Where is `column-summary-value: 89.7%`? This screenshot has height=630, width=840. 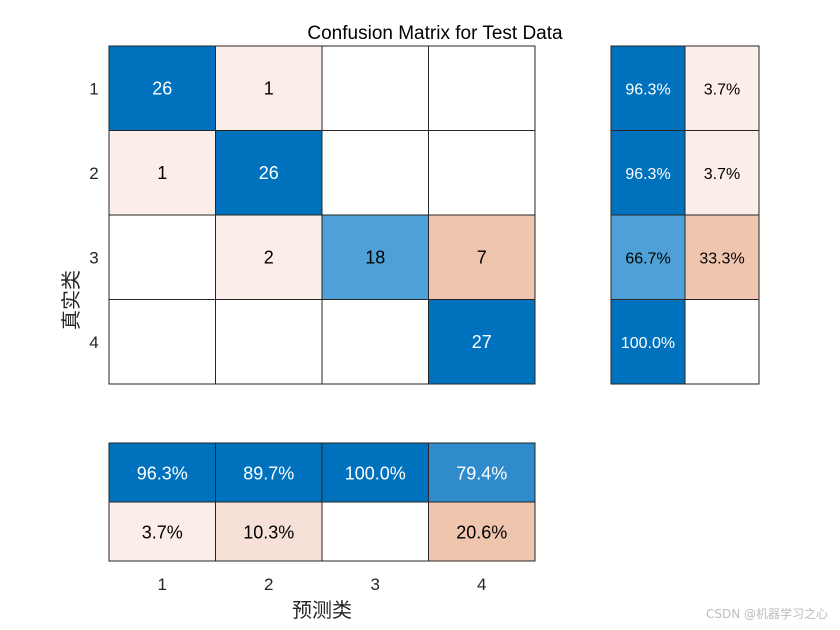
column-summary-value: 89.7% is located at coordinates (268, 474).